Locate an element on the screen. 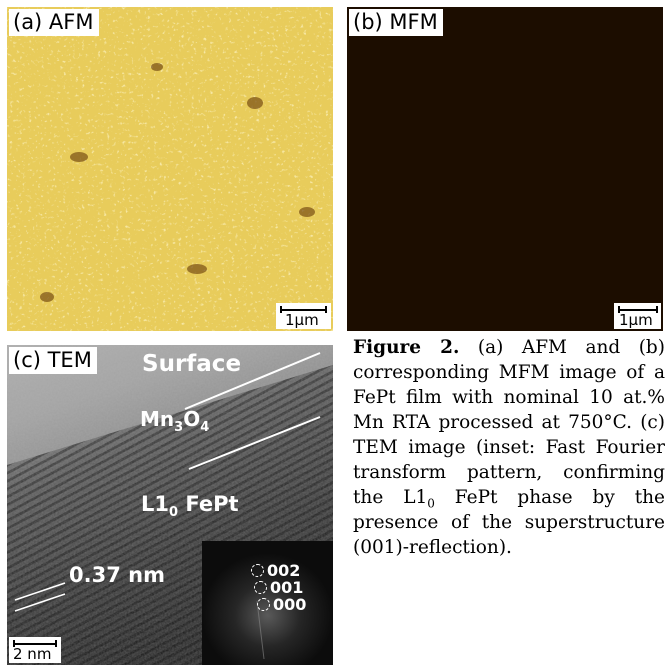 This screenshot has width=667, height=670. panel-label-b: (b) MFM is located at coordinates (396, 22).